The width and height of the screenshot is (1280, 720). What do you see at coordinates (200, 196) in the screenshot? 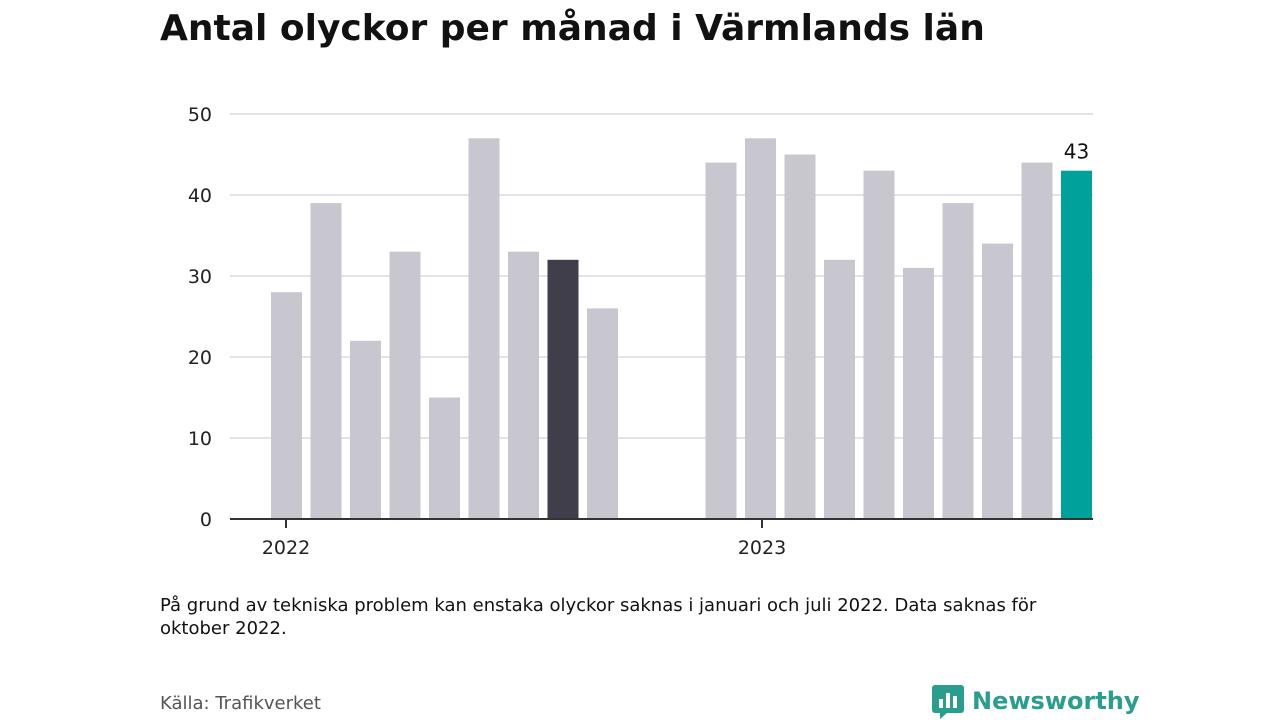
I see `y-tick-label: 40` at bounding box center [200, 196].